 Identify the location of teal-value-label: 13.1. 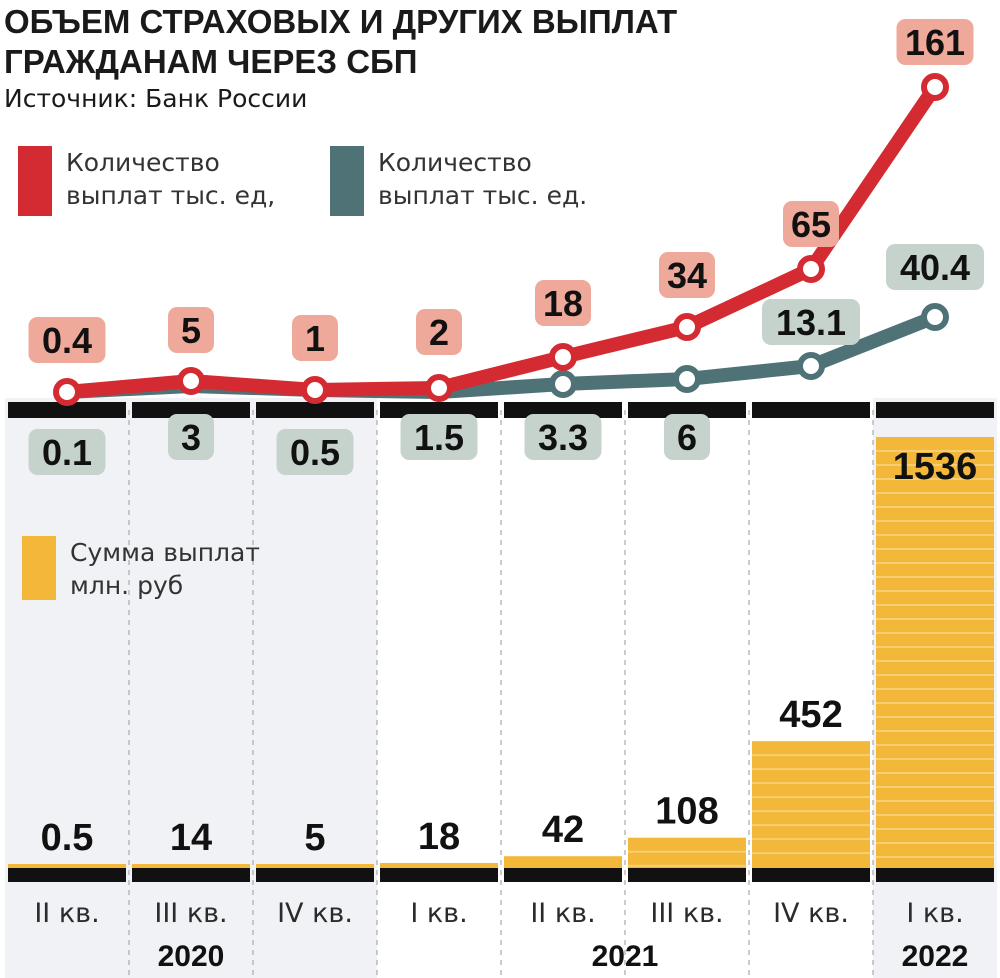
(811, 322).